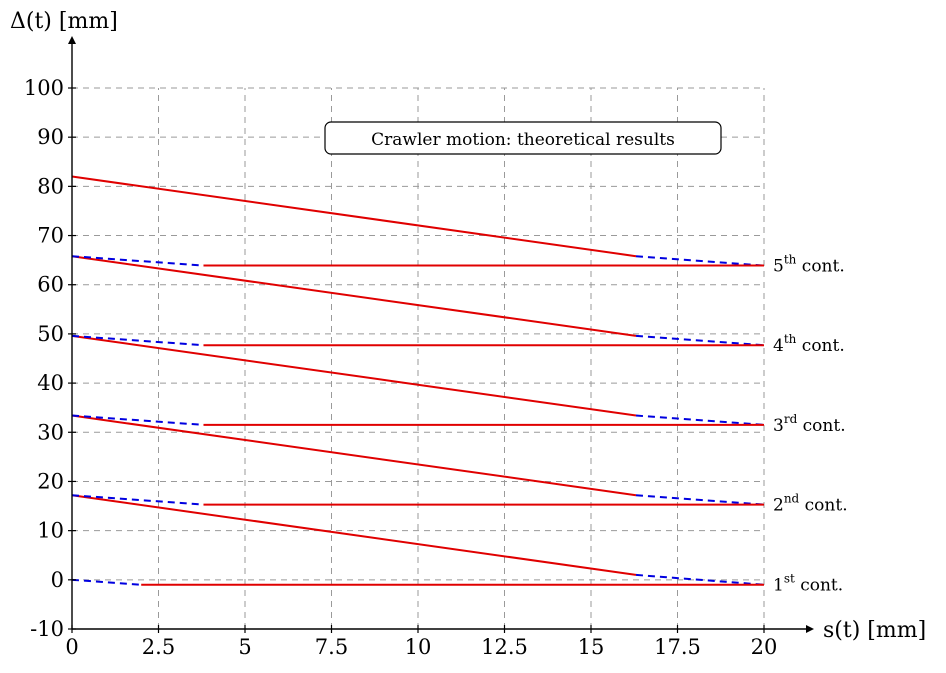  I want to click on series-label-number: 1, so click(778, 586).